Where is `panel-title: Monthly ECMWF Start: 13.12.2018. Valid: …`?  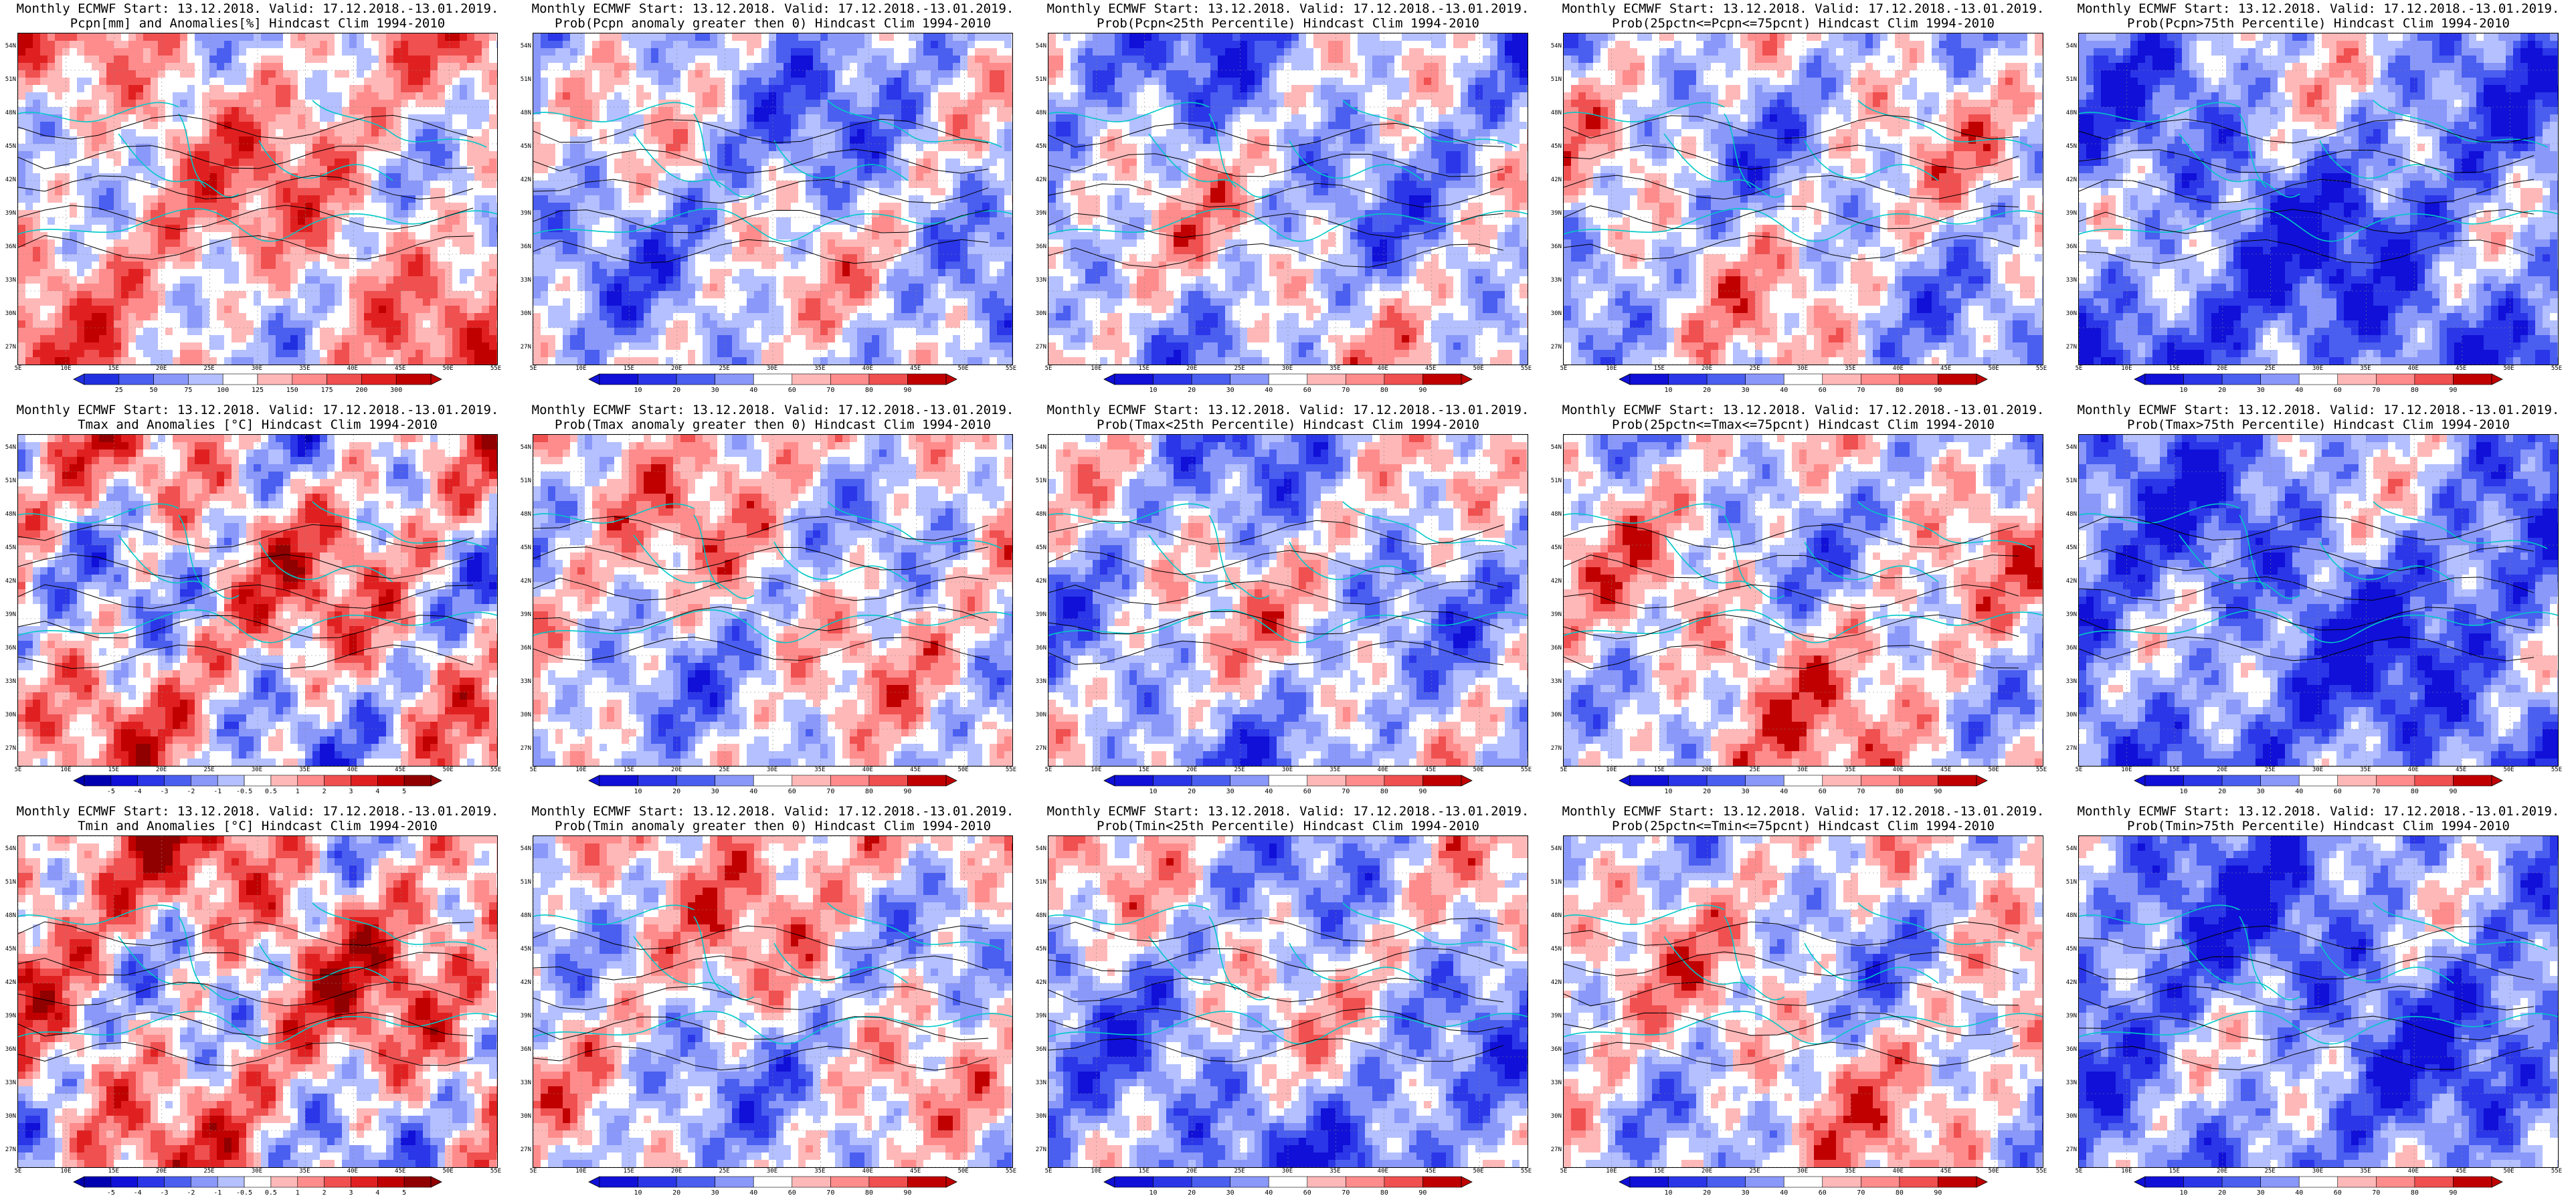
panel-title: Monthly ECMWF Start: 13.12.2018. Valid: … is located at coordinates (1288, 9).